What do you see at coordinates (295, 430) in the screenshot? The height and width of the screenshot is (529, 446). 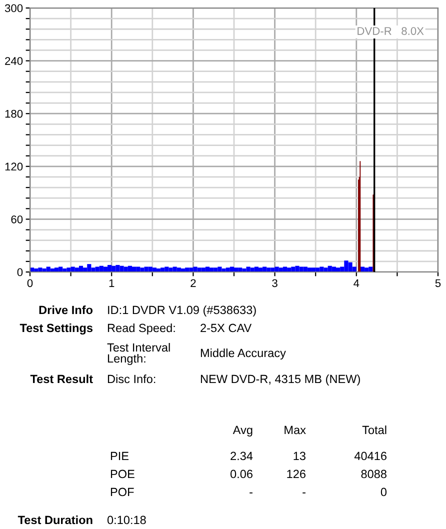 I see `text: Max` at bounding box center [295, 430].